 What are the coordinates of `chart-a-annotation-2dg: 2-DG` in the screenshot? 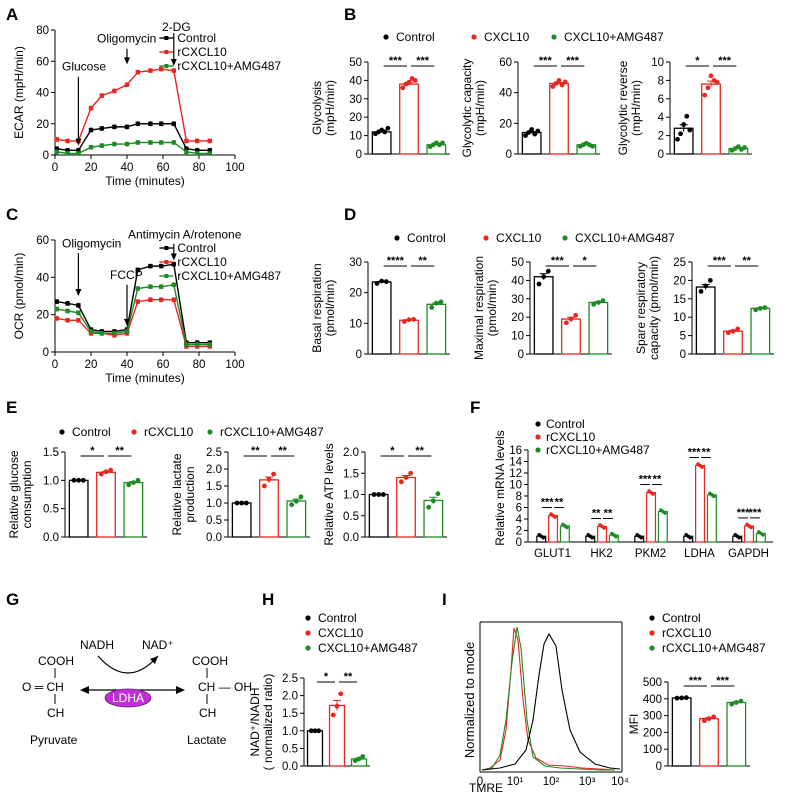 It's located at (176, 27).